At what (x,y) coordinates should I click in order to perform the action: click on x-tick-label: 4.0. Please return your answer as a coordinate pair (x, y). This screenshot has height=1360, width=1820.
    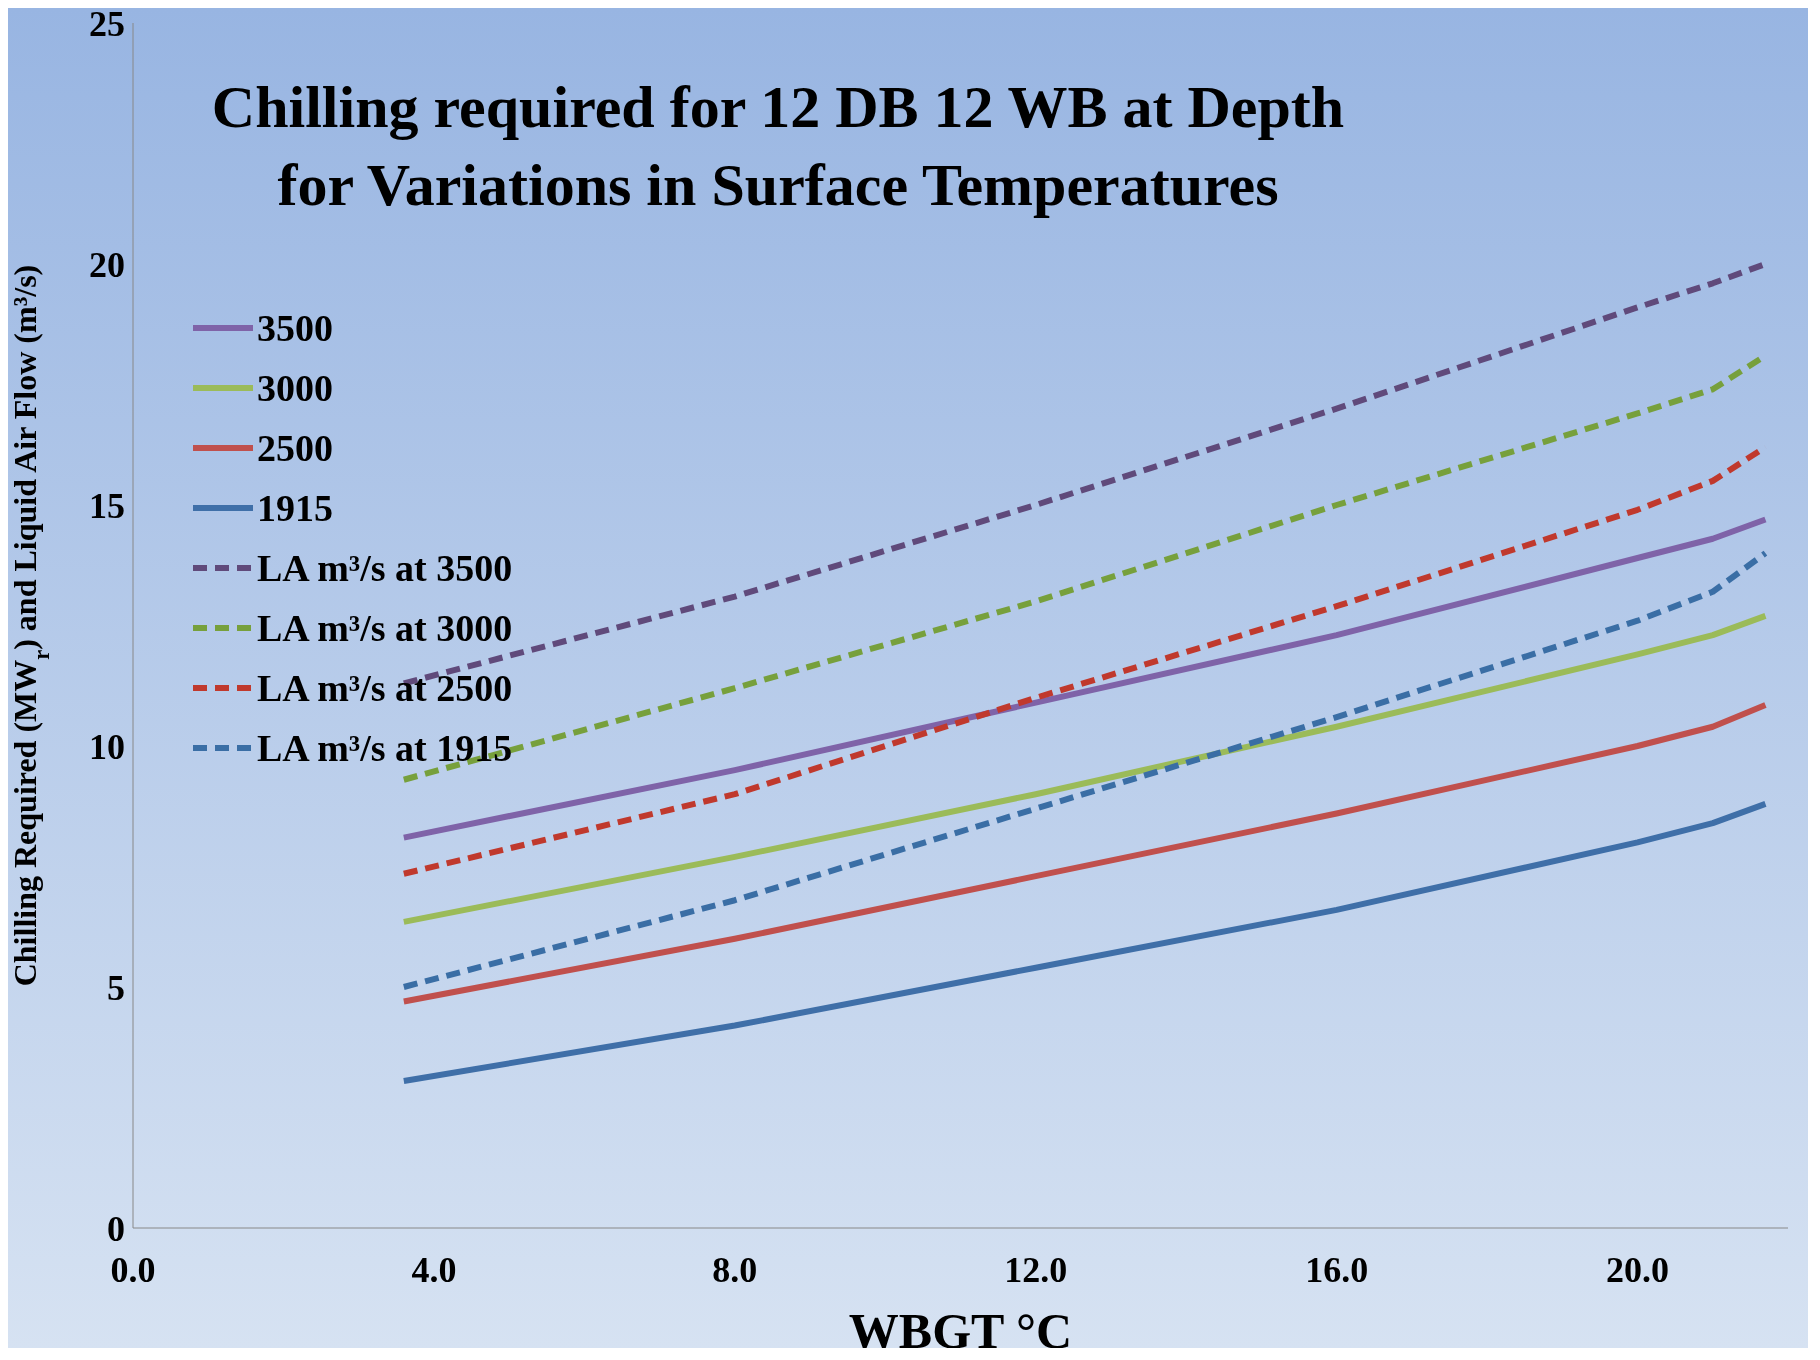
    Looking at the image, I should click on (434, 1269).